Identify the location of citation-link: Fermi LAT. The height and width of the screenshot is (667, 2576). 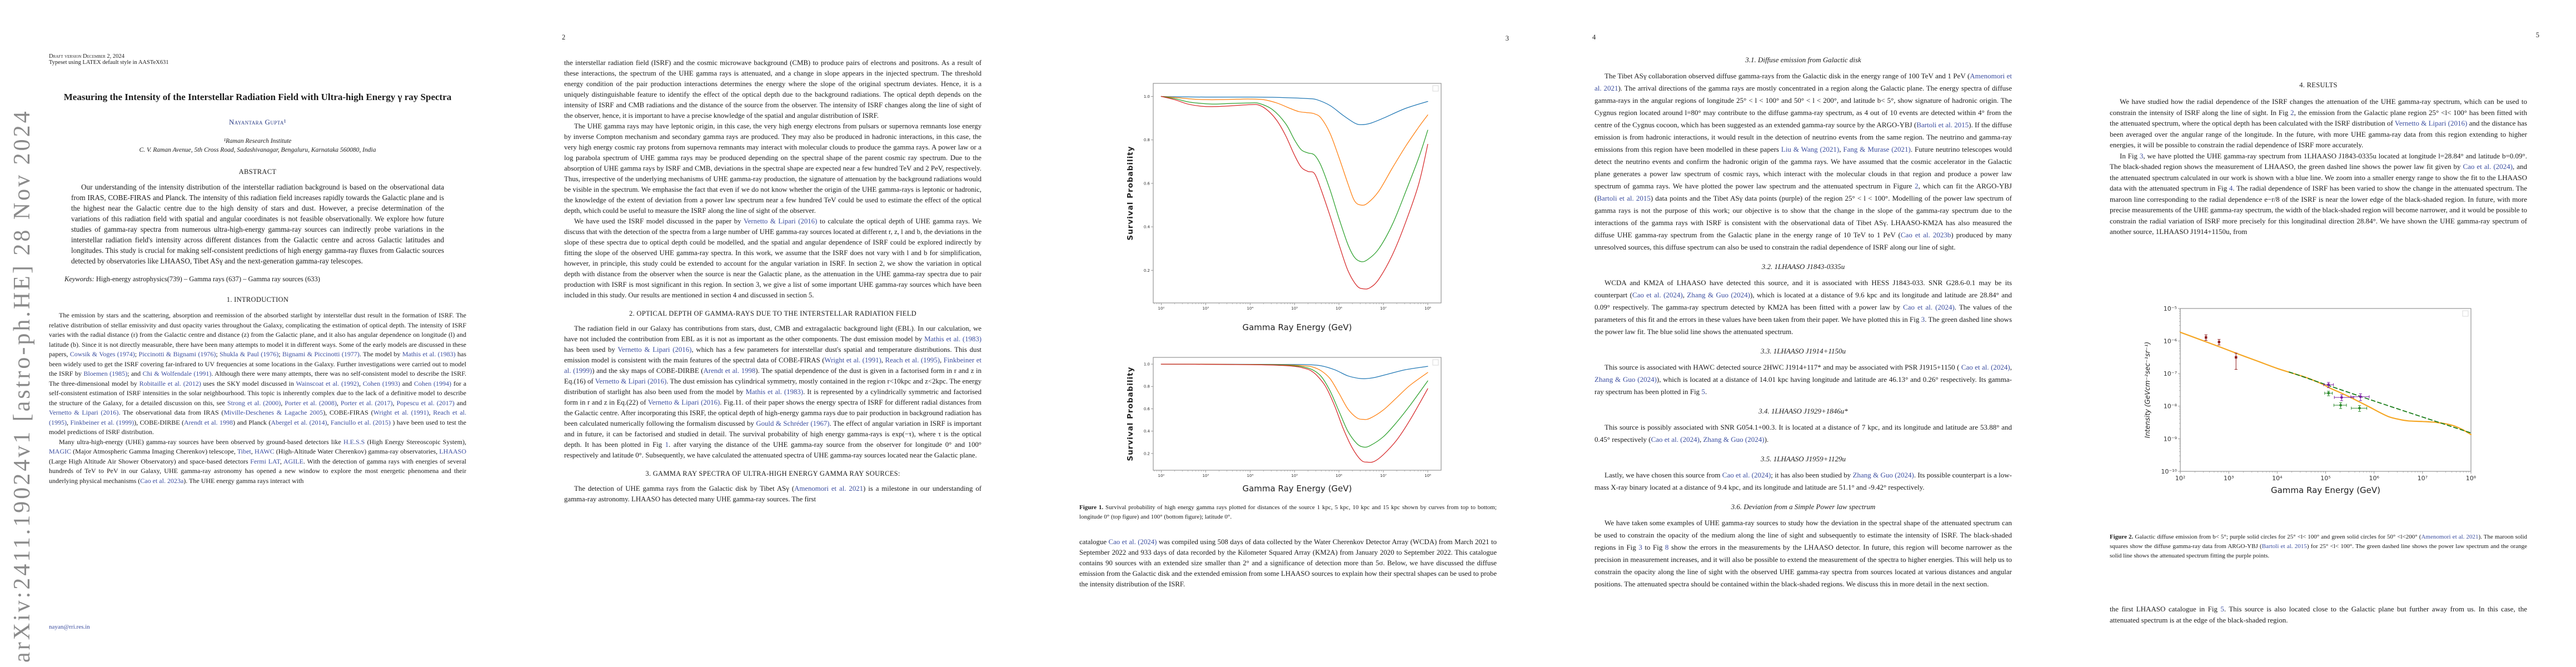
(265, 461).